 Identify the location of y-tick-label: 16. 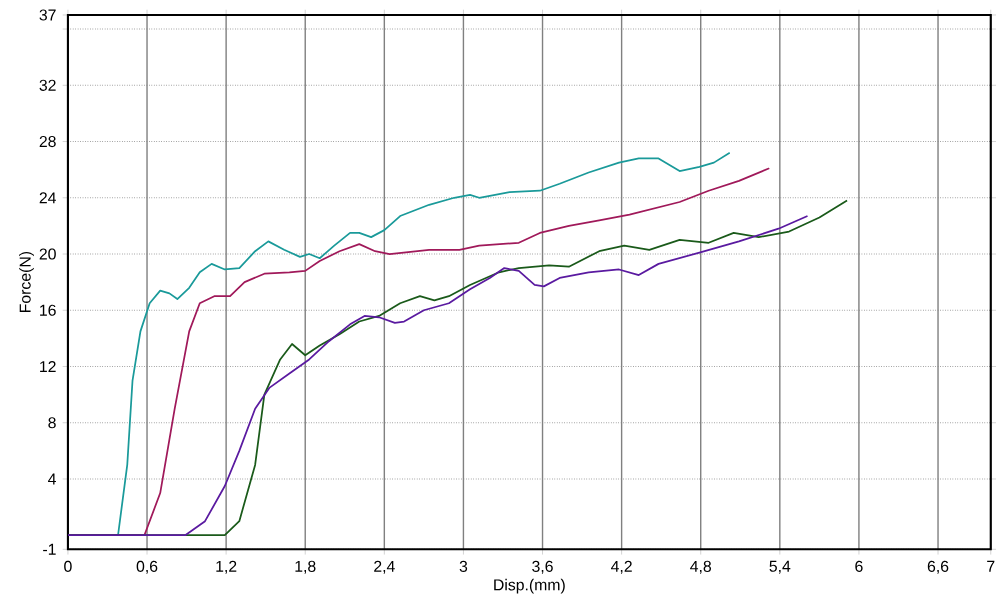
(48, 310).